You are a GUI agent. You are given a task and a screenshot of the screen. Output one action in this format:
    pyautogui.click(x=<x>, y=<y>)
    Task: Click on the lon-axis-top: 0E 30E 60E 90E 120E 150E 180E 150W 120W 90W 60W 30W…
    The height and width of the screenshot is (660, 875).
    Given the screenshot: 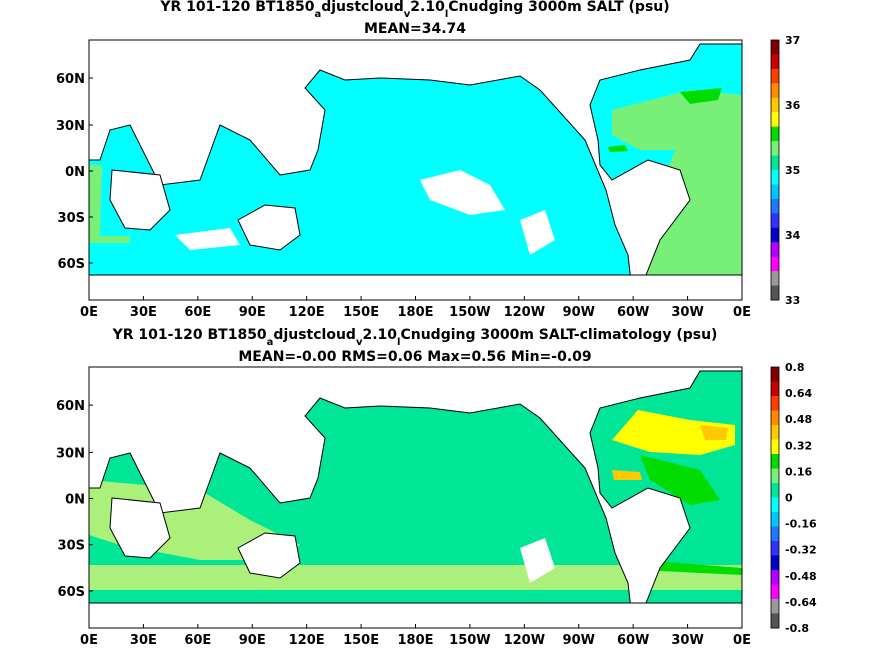 What is the action you would take?
    pyautogui.click(x=415, y=308)
    